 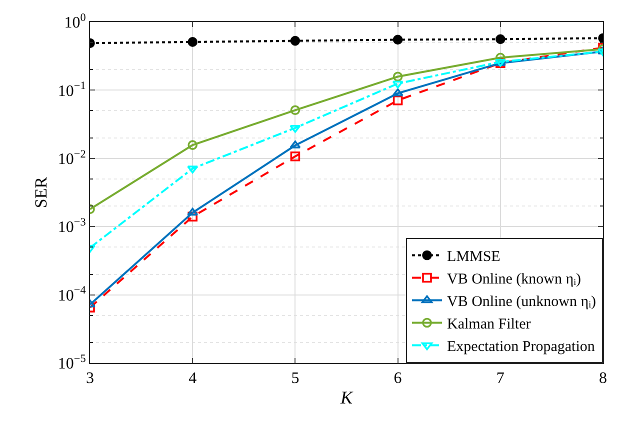 What do you see at coordinates (75, 22) in the screenshot?
I see `y-tick-label: 10$^{0}$` at bounding box center [75, 22].